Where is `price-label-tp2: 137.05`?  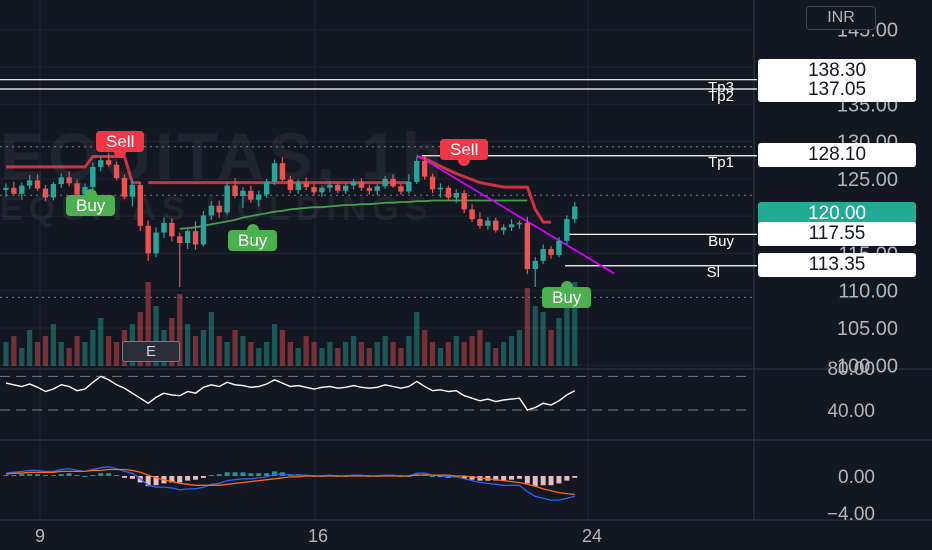
price-label-tp2: 137.05 is located at coordinates (837, 90).